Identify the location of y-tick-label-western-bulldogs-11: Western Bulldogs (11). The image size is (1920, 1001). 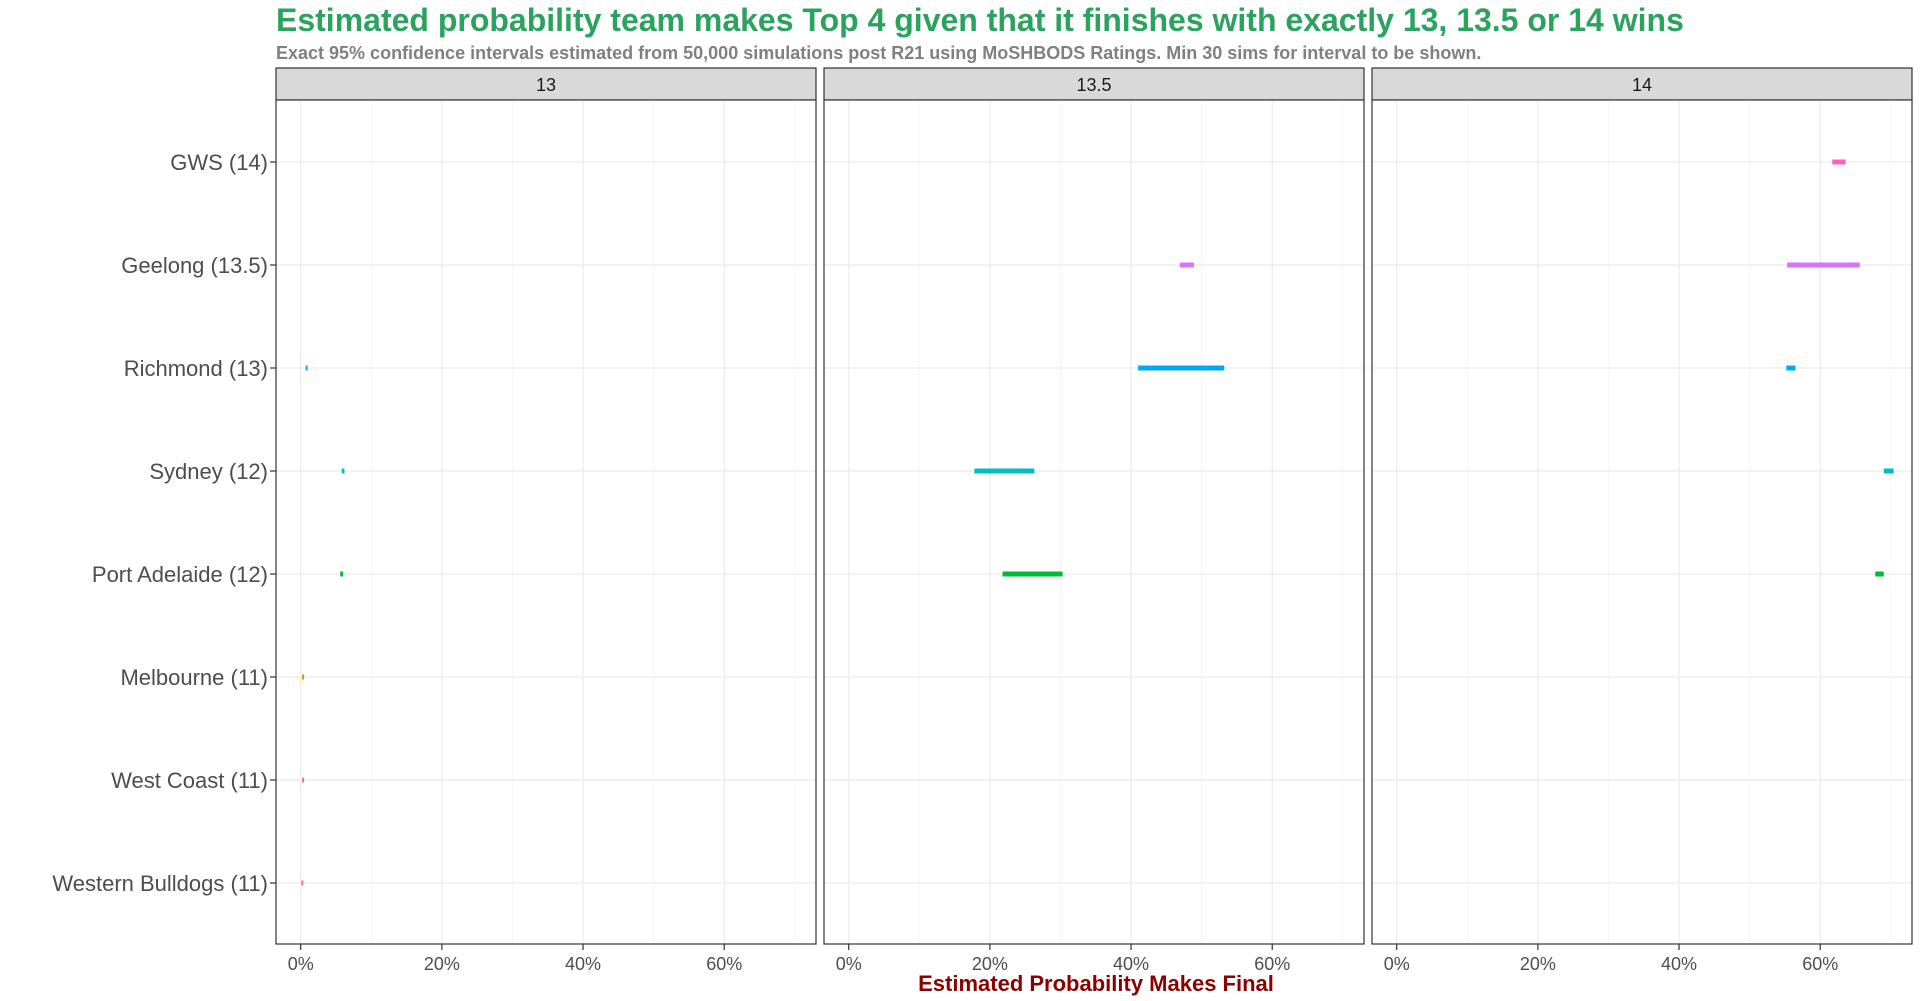
(160, 883).